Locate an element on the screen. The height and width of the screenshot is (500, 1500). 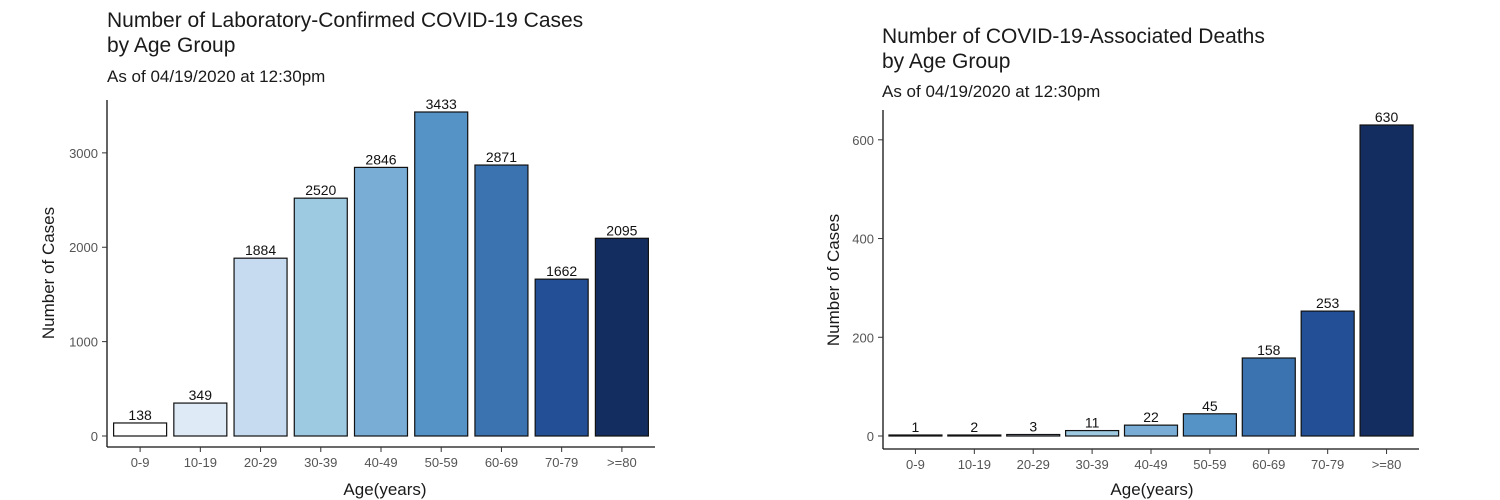
cases-x-tick-label: 30-39 is located at coordinates (320, 462).